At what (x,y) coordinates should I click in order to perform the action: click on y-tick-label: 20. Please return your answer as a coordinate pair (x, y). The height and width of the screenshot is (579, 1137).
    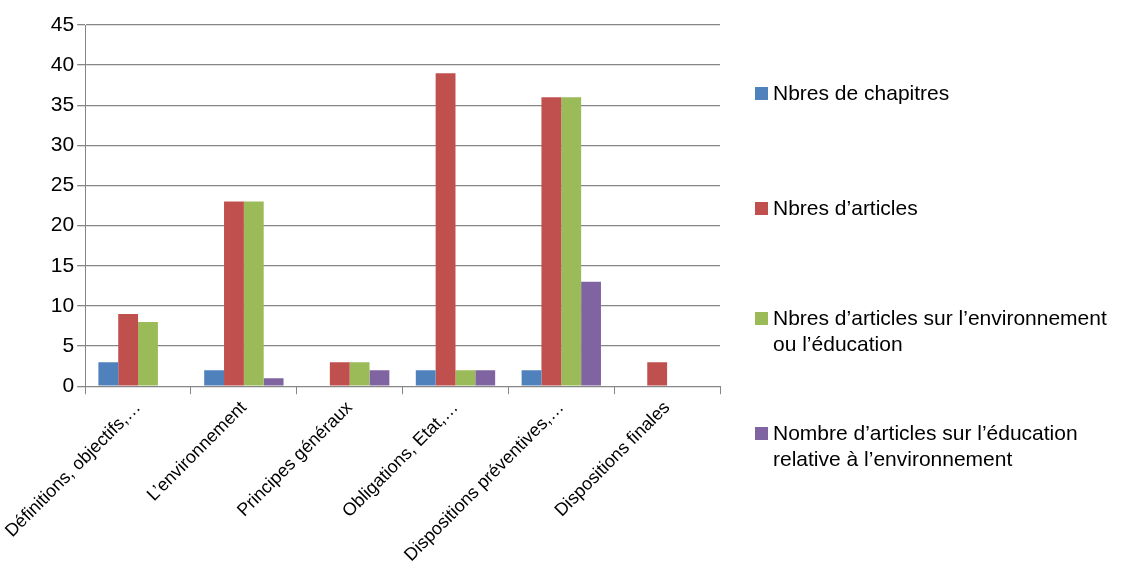
    Looking at the image, I should click on (62, 224).